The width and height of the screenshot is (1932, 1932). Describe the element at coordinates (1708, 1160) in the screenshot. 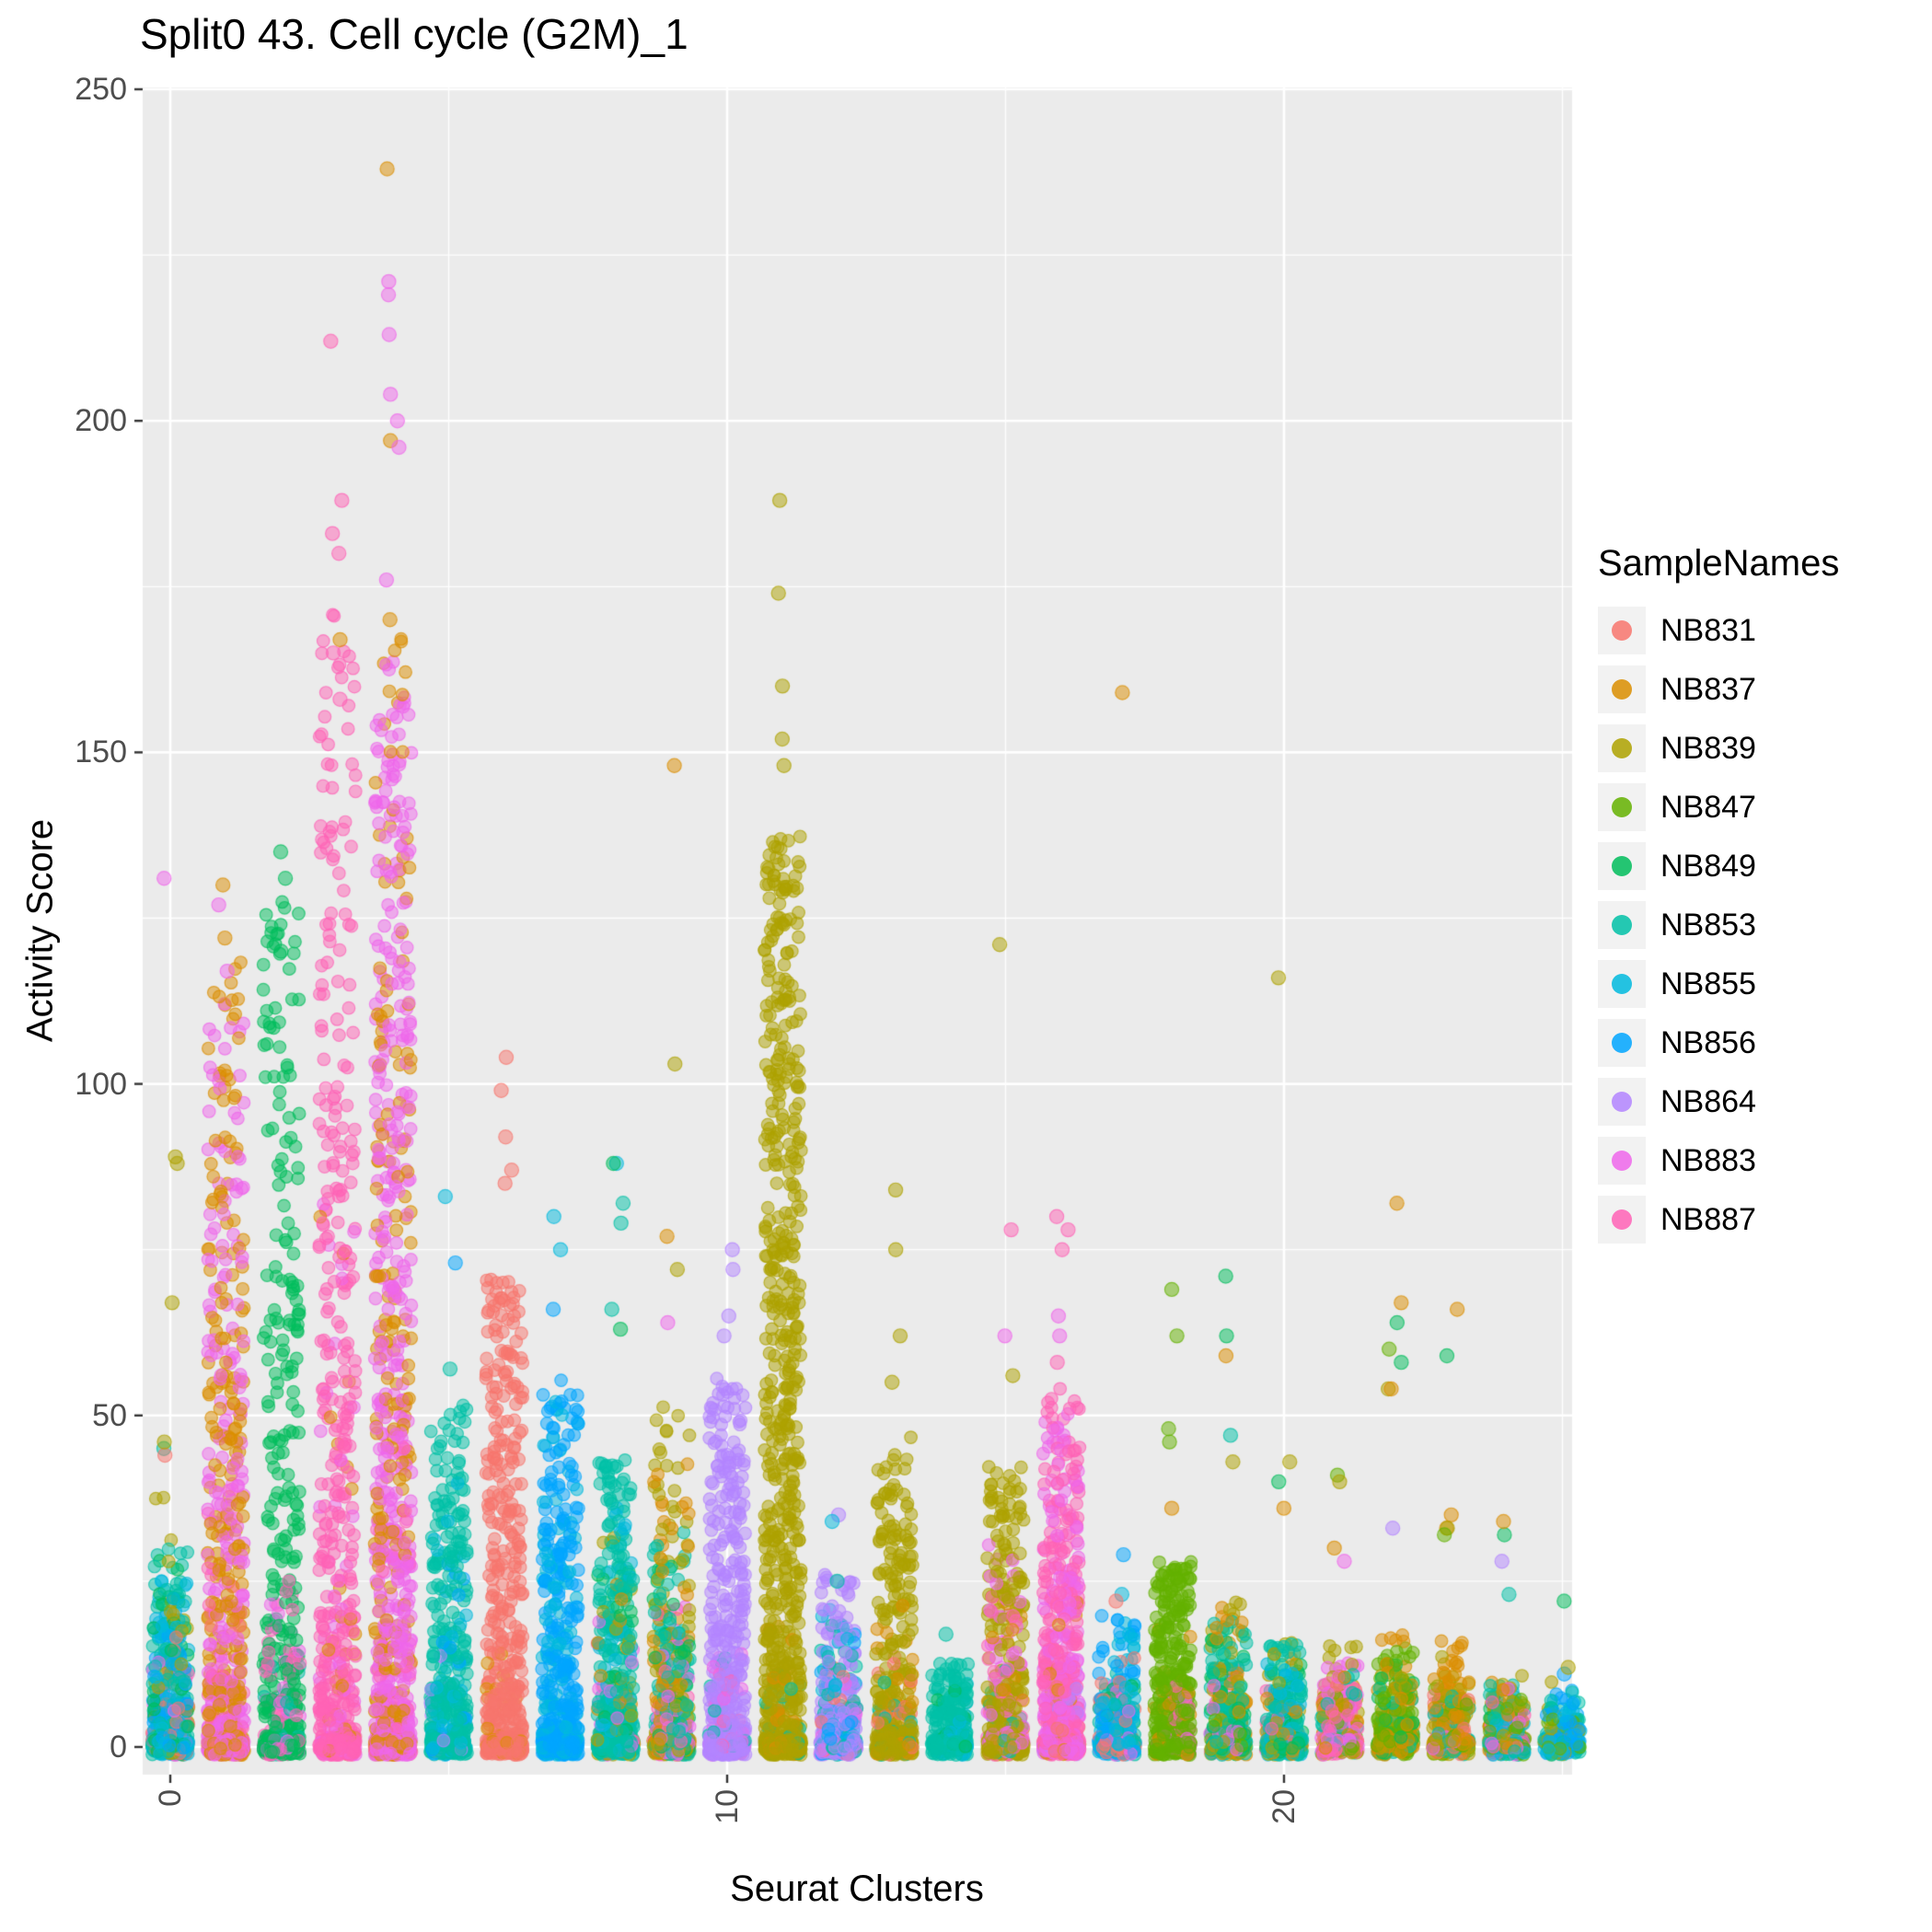

I see `legend-label: NB883` at that location.